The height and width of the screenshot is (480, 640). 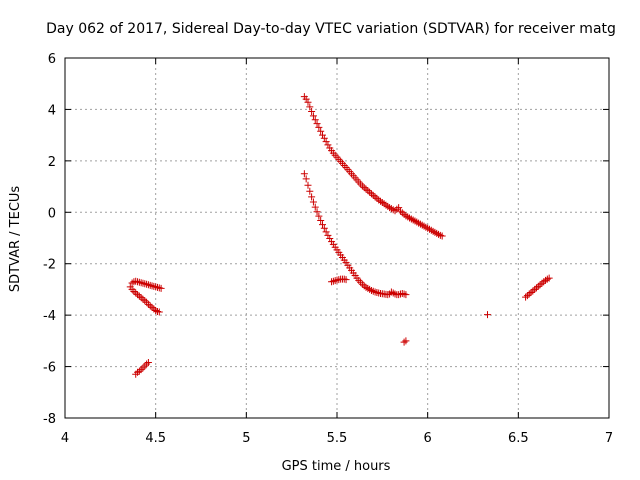 I want to click on x-tick-label: 7, so click(x=609, y=438).